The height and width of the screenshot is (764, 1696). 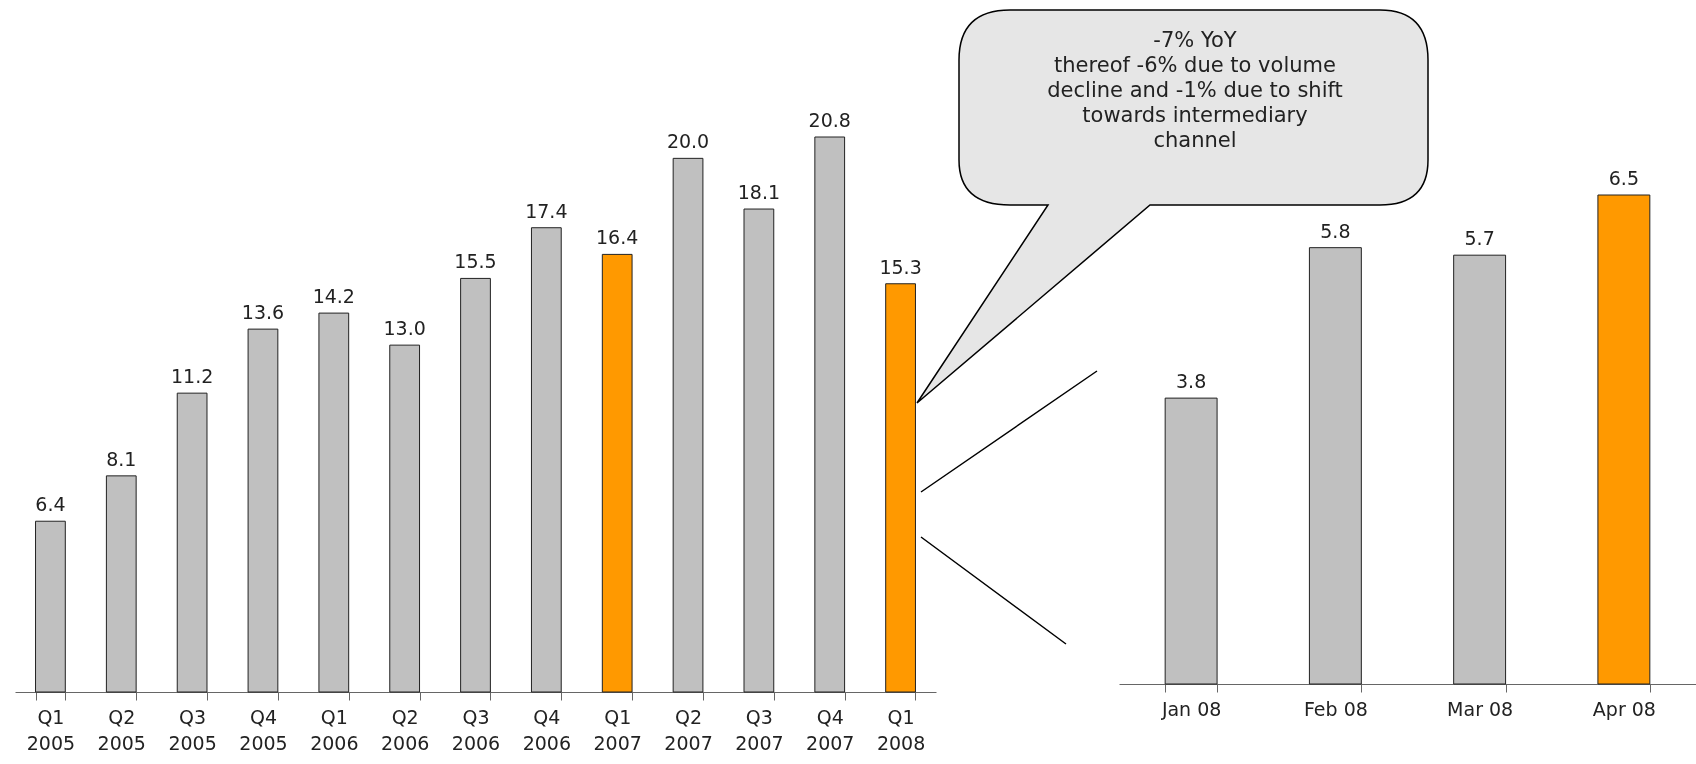 What do you see at coordinates (1623, 178) in the screenshot?
I see `data-label: 6.5` at bounding box center [1623, 178].